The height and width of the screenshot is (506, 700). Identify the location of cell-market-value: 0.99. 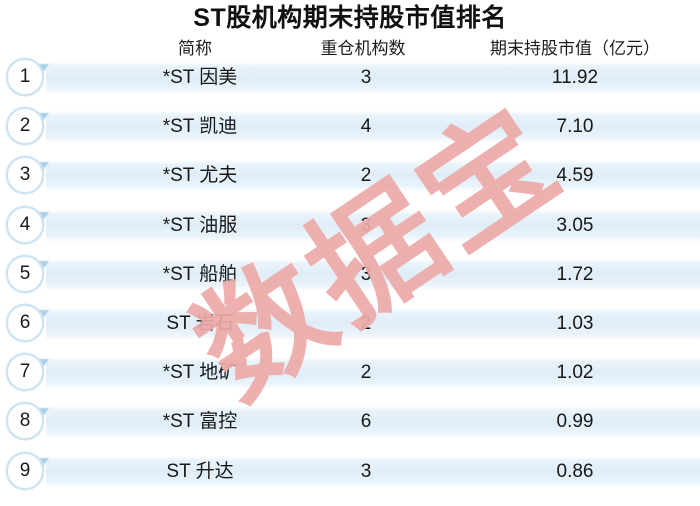
(575, 422).